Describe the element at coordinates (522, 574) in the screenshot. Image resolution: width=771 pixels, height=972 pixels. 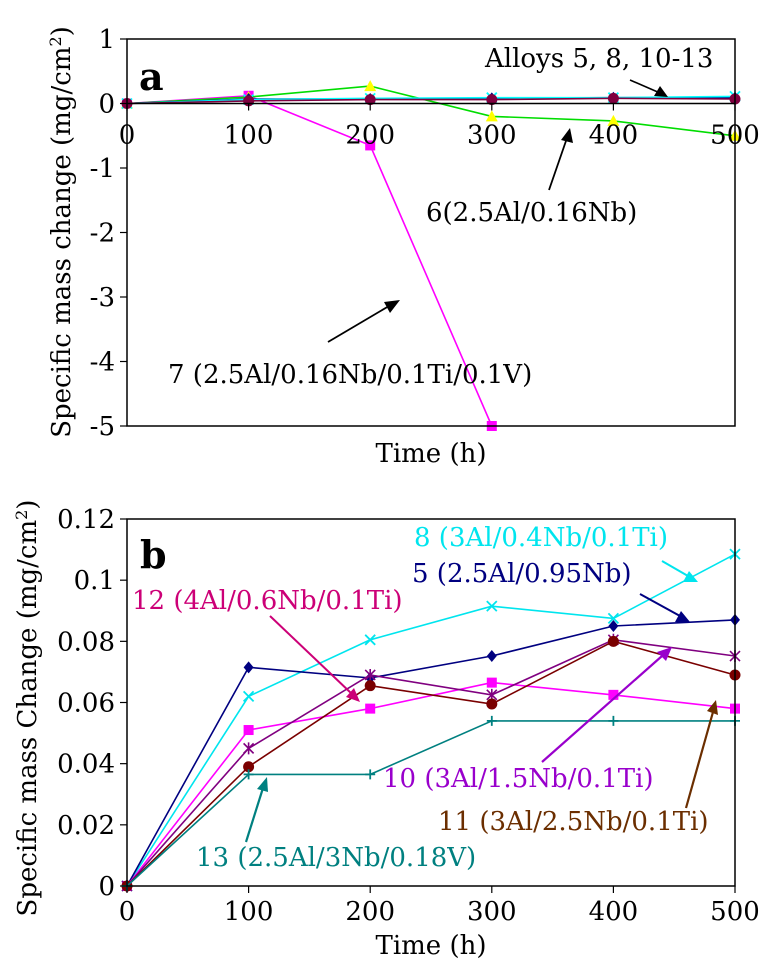
I see `panel-b-annotation-alloy5: 5 (2.5Al/0.95Nb)` at that location.